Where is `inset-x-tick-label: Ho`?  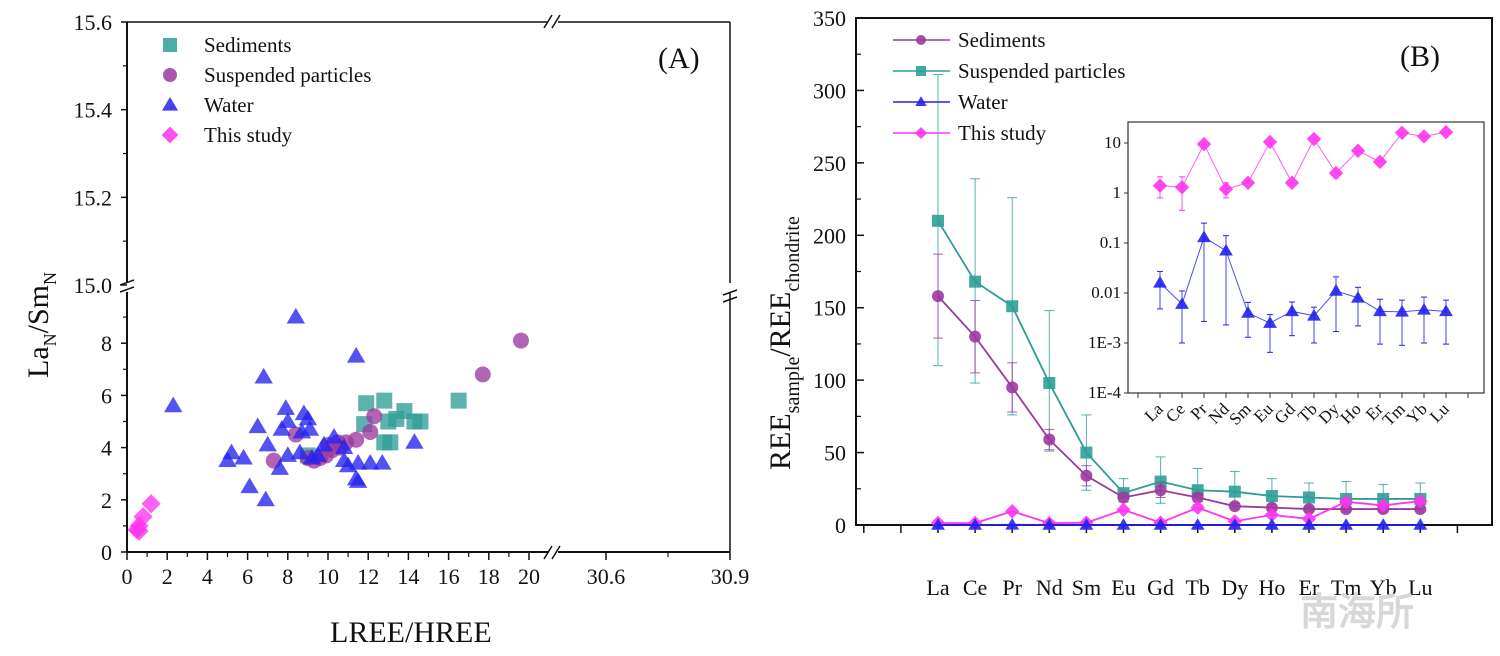
inset-x-tick-label: Ho is located at coordinates (1351, 413).